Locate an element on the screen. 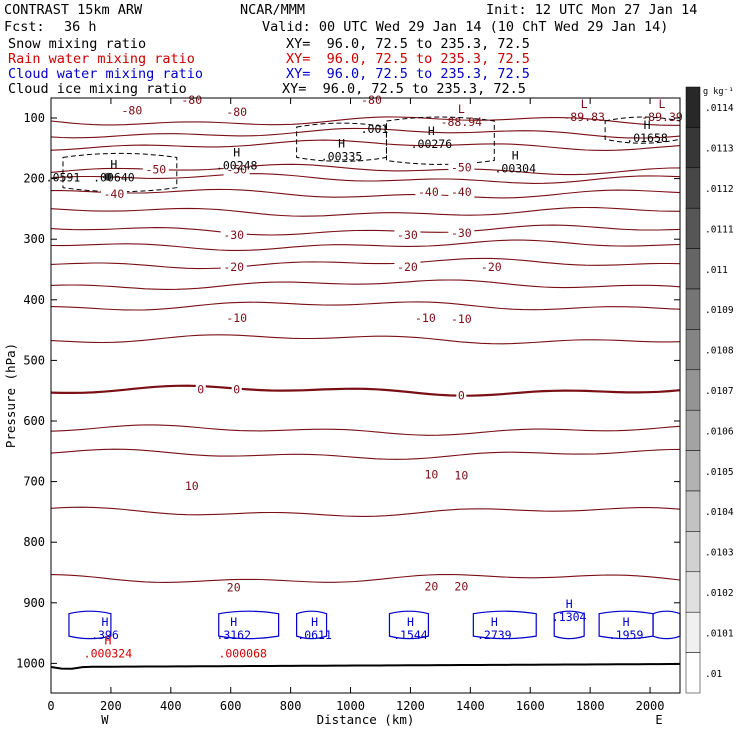 The image size is (740, 740). field-name-cloud-water: Cloud water mixing ratio is located at coordinates (106, 74).